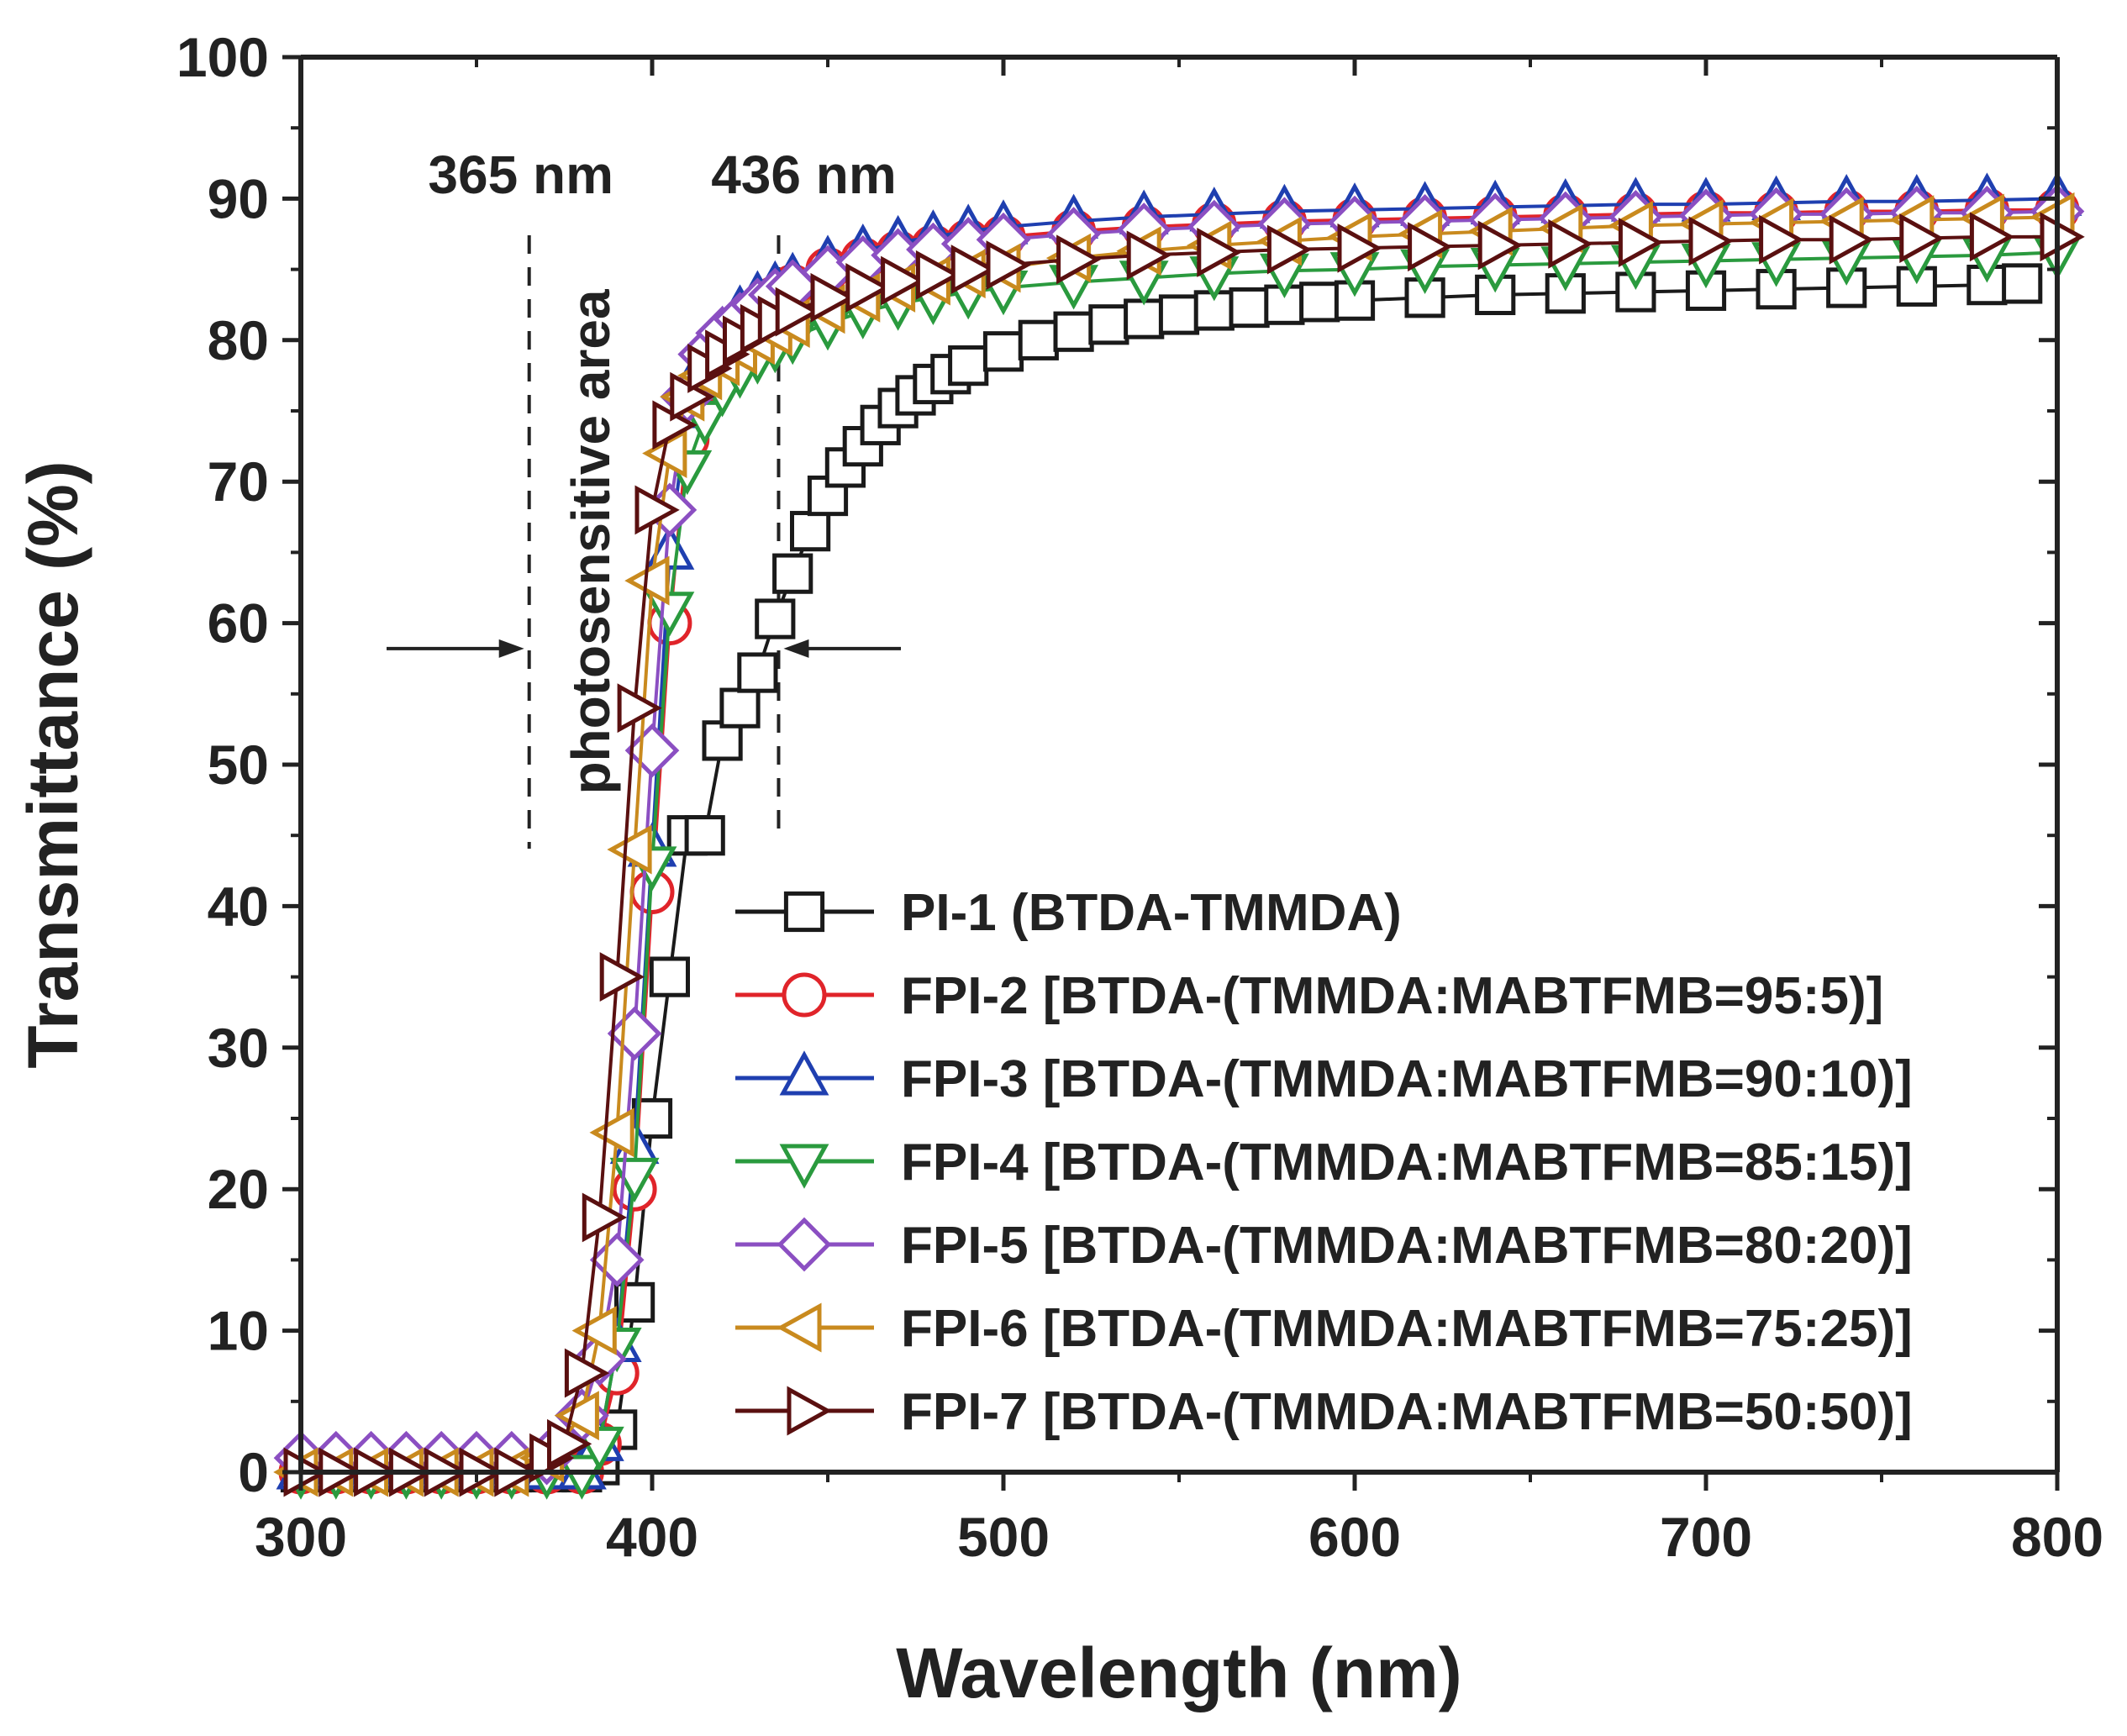  What do you see at coordinates (1407, 1163) in the screenshot?
I see `legend-label: FPI-4 [BTDA-(TMMDA:MABTFMB=85:15)]` at bounding box center [1407, 1163].